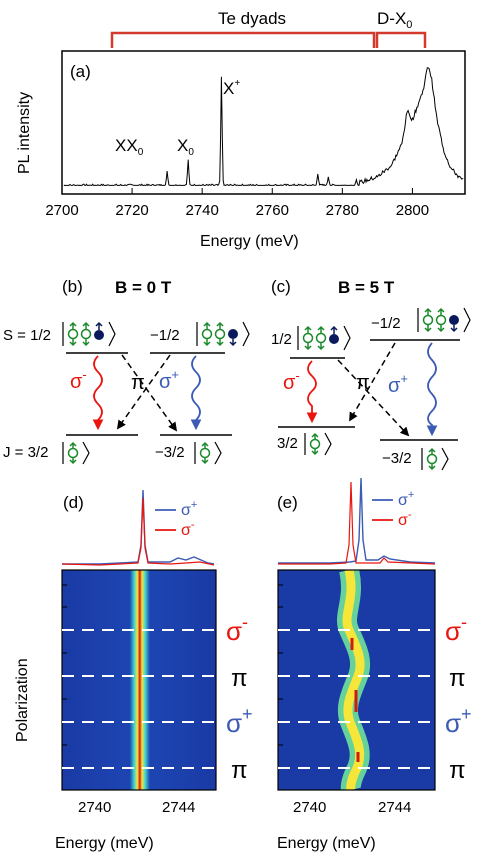 The height and width of the screenshot is (859, 480). Describe the element at coordinates (394, 20) in the screenshot. I see `dx-label: D-X0` at that location.